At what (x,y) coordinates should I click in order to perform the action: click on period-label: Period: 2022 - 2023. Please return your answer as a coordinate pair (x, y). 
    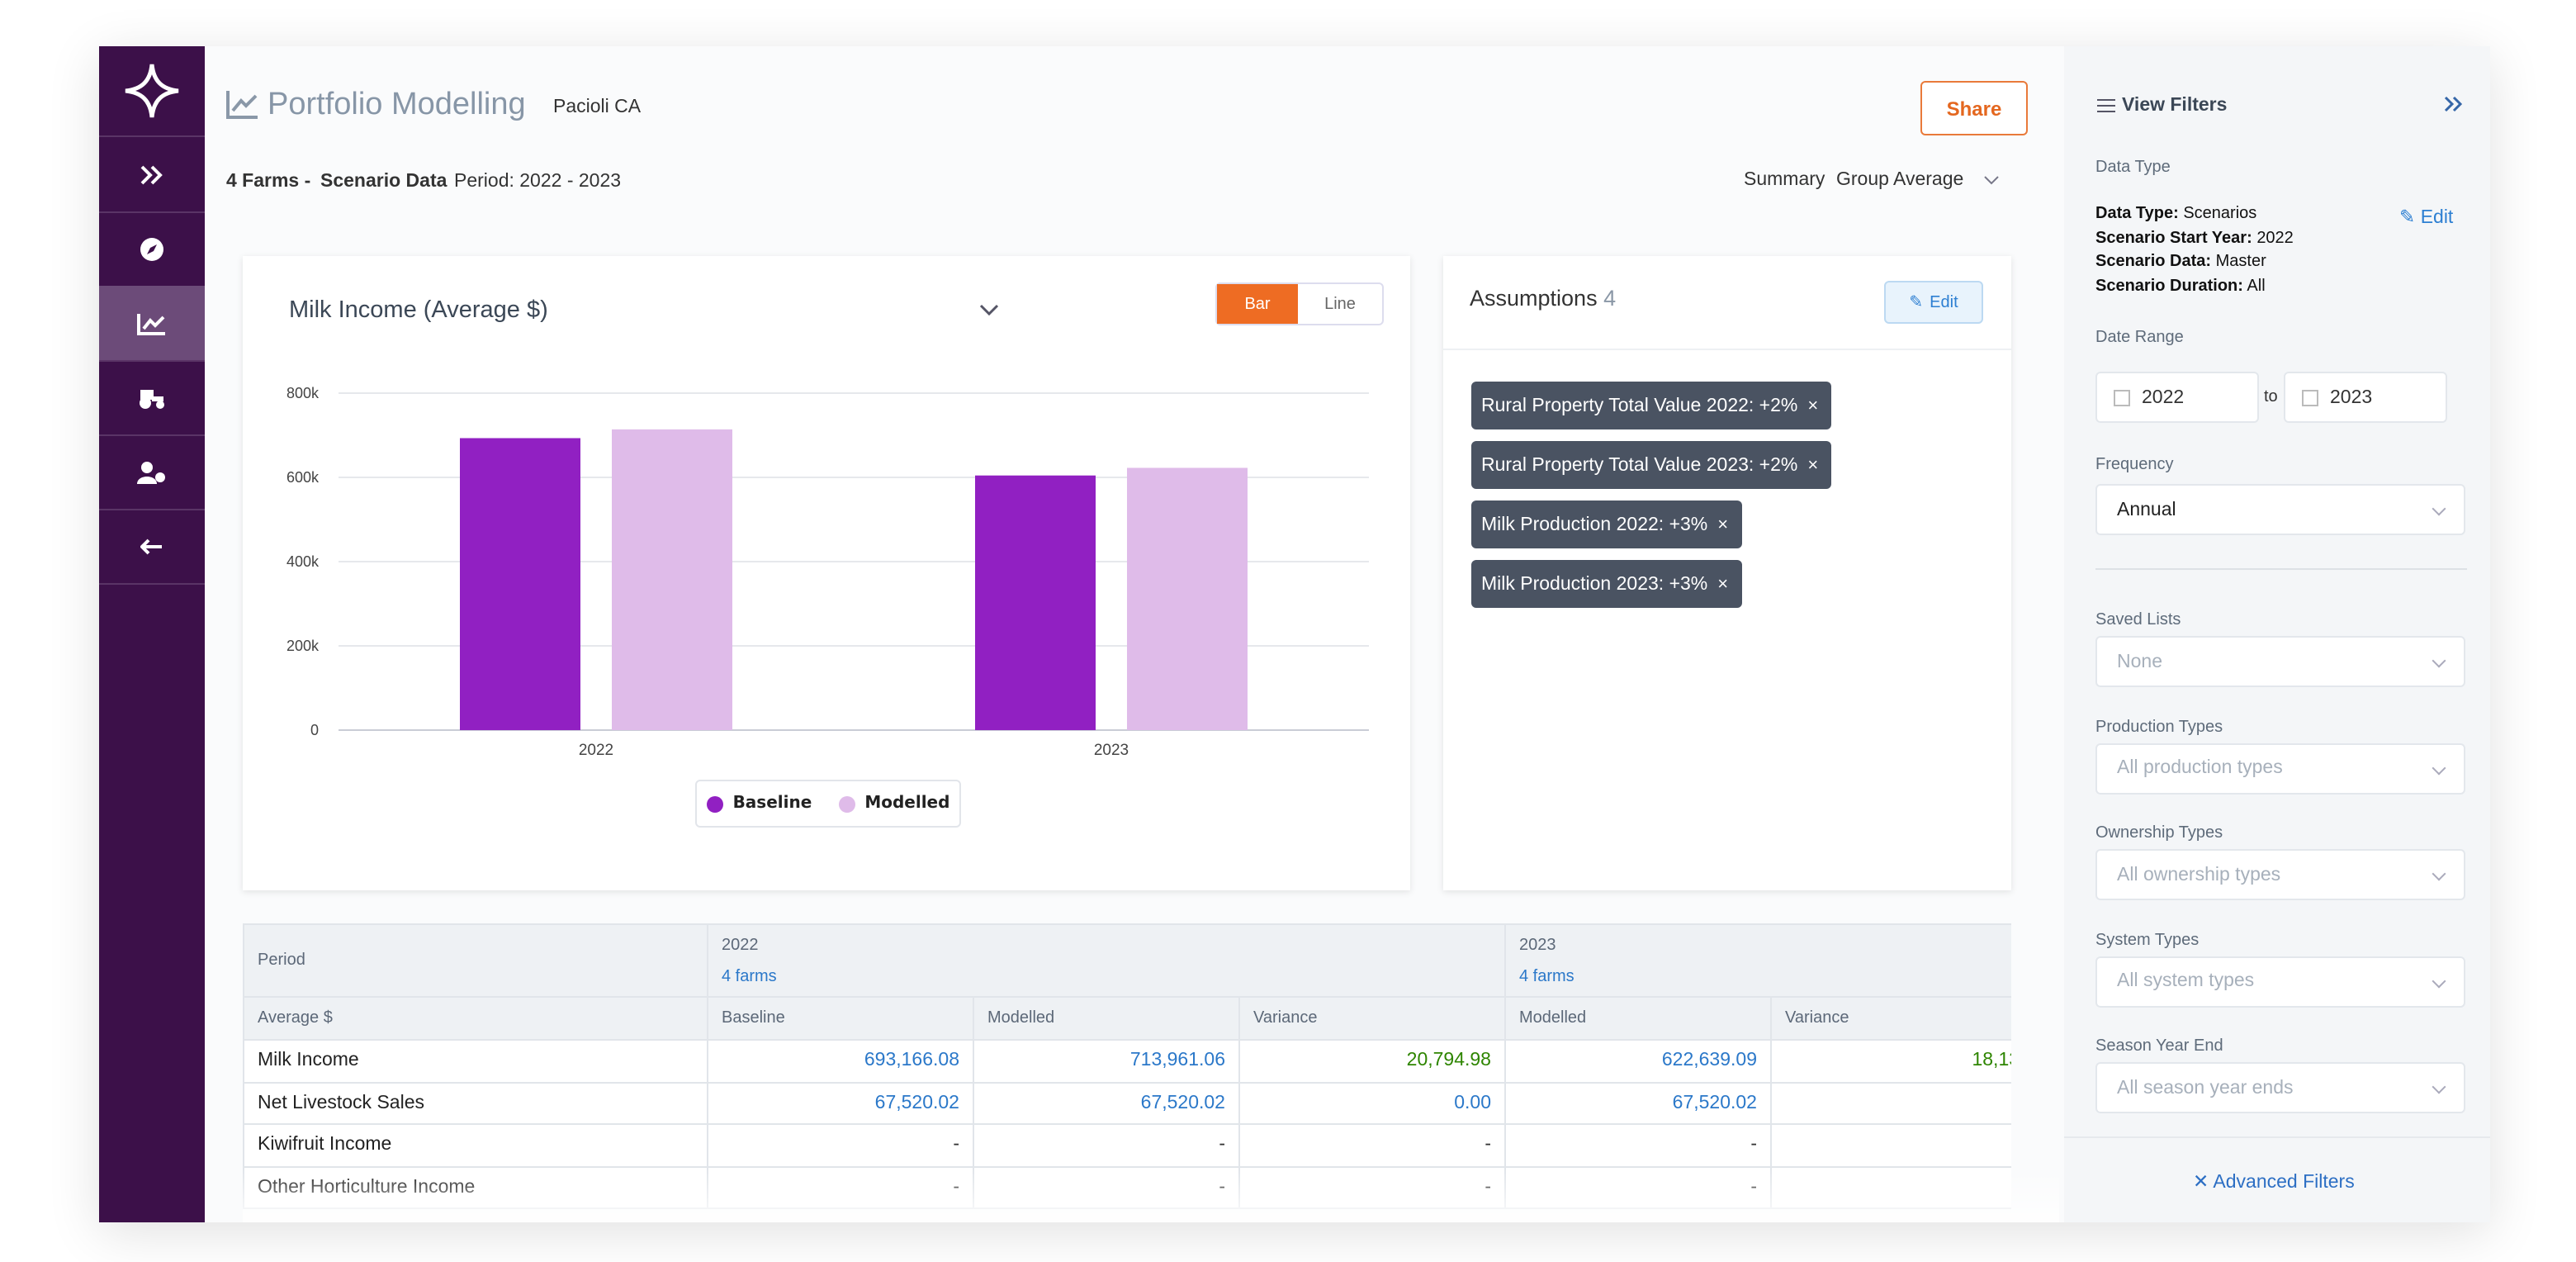
    Looking at the image, I should click on (538, 182).